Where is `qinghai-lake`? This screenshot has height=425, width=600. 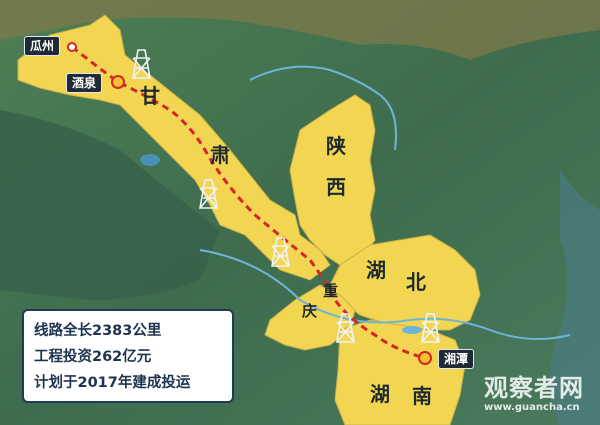
qinghai-lake is located at coordinates (150, 160).